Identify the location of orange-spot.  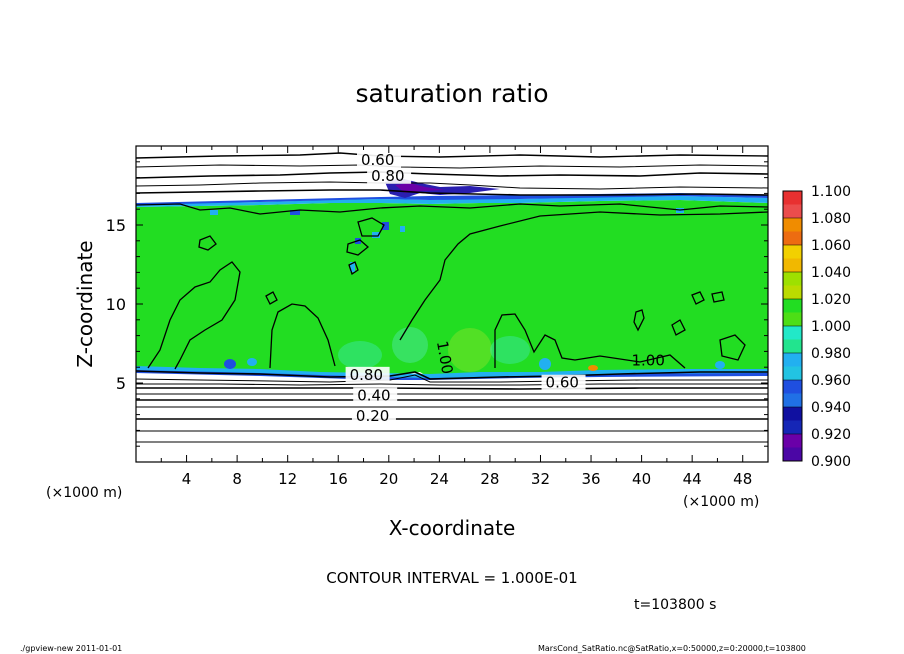
(593, 368).